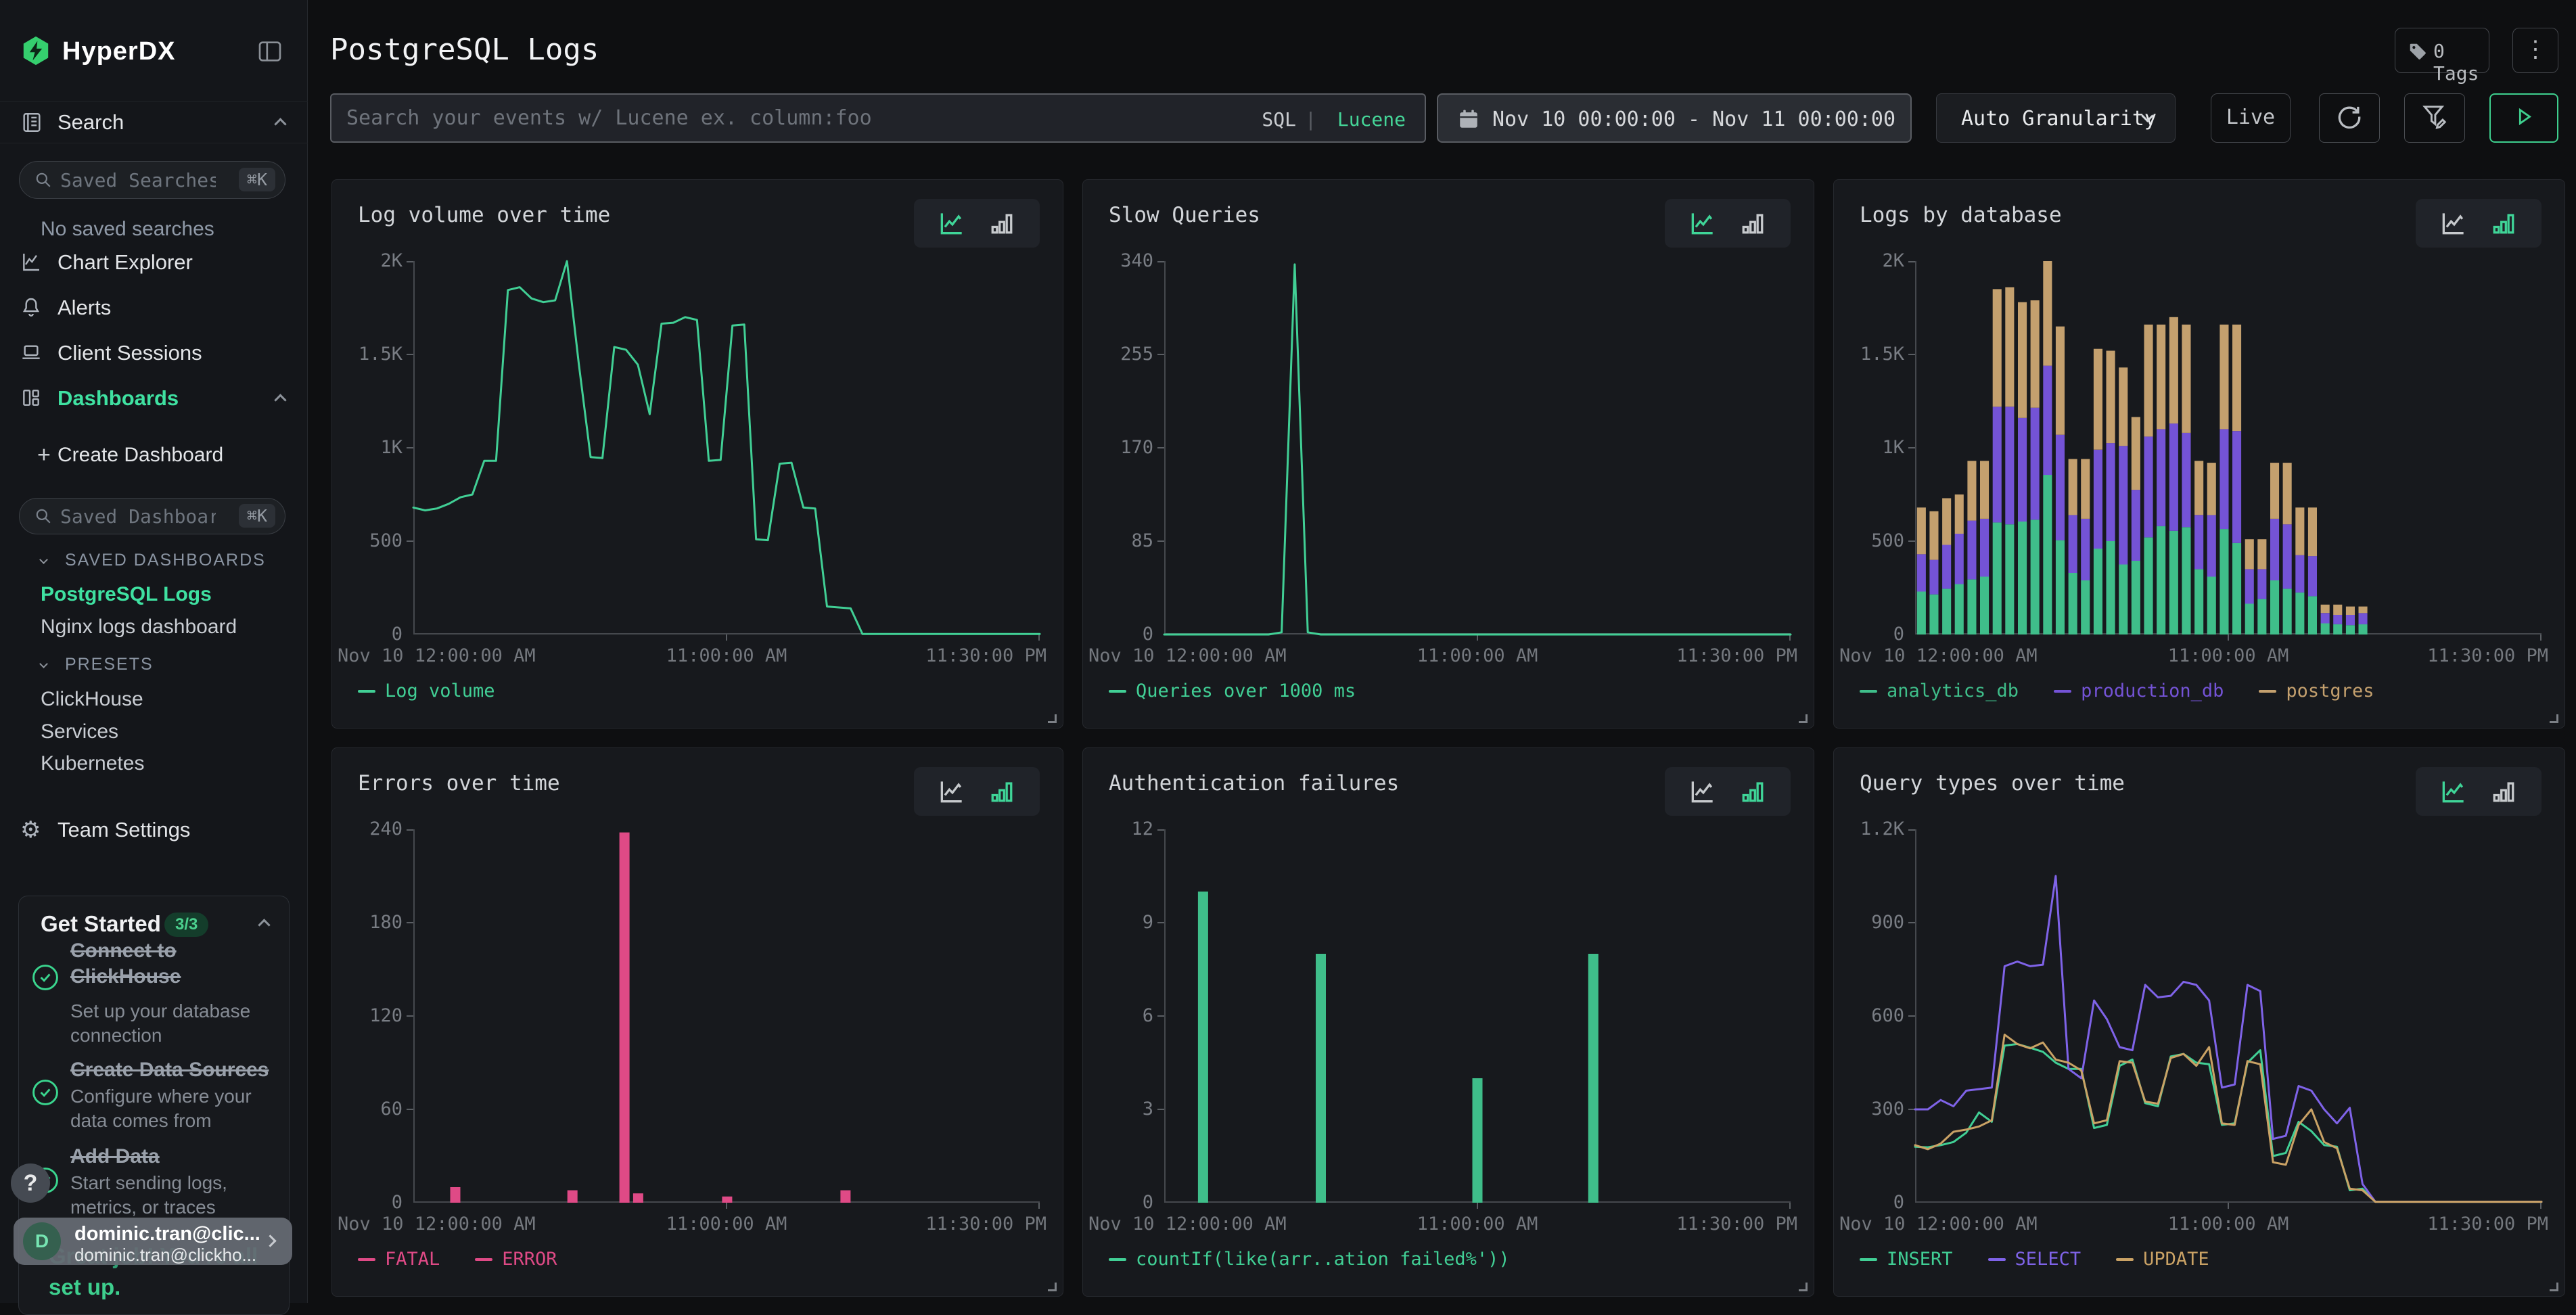 The image size is (2576, 1315). What do you see at coordinates (2139, 690) in the screenshot?
I see `legend-item: production_db` at bounding box center [2139, 690].